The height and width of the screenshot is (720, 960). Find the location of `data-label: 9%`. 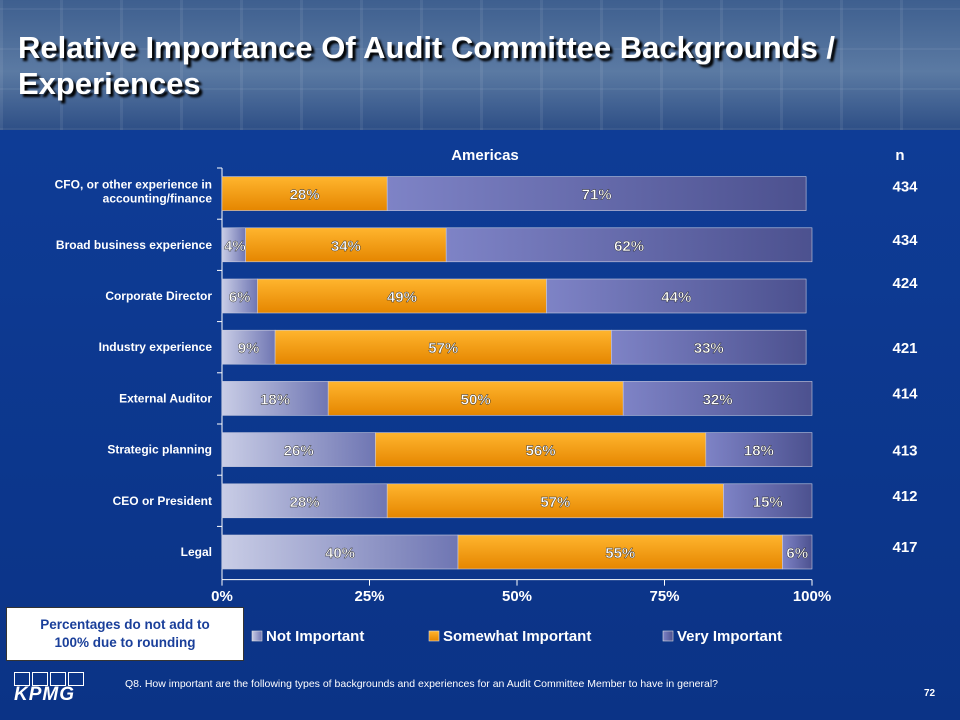

data-label: 9% is located at coordinates (249, 348).